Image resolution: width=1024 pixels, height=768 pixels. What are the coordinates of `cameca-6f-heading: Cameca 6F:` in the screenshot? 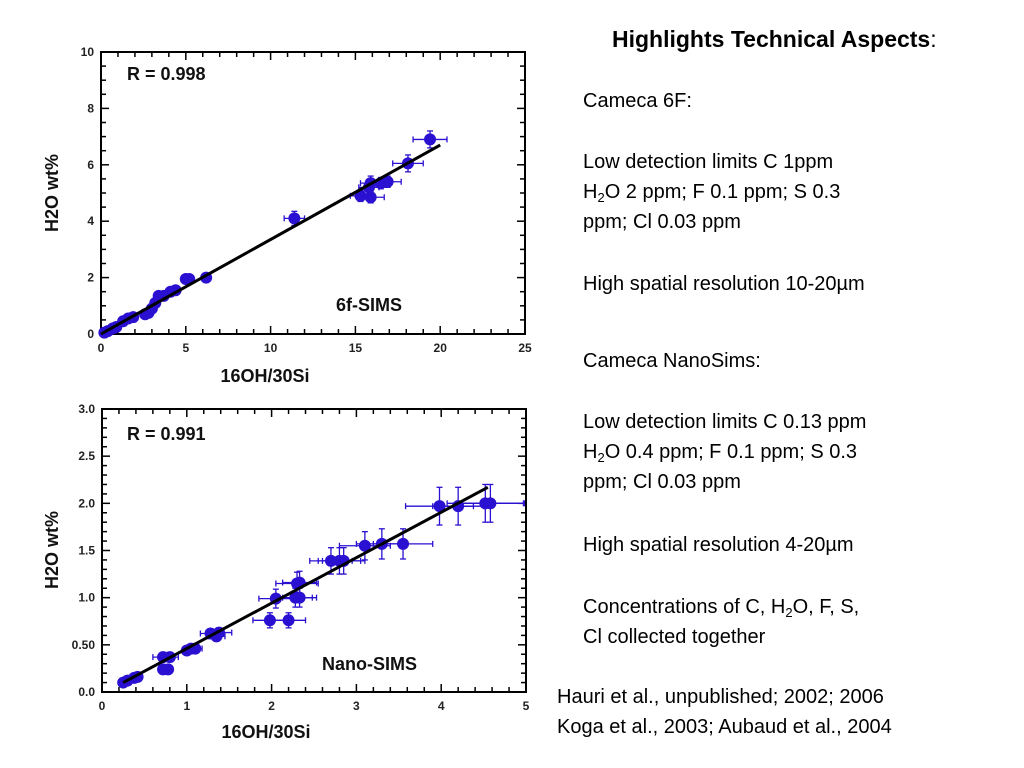 It's located at (637, 101).